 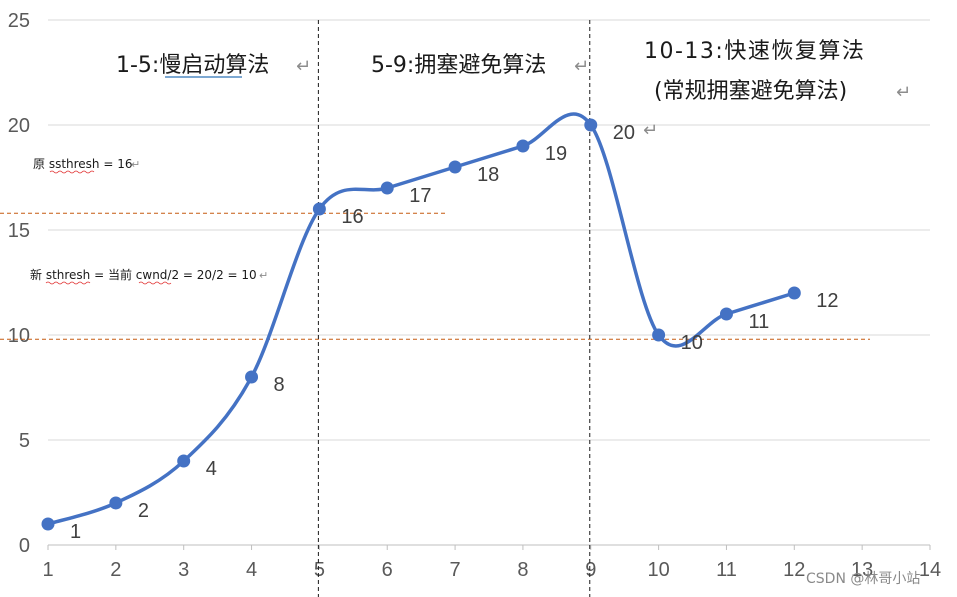 I want to click on x-tick-label: 8, so click(x=522, y=570).